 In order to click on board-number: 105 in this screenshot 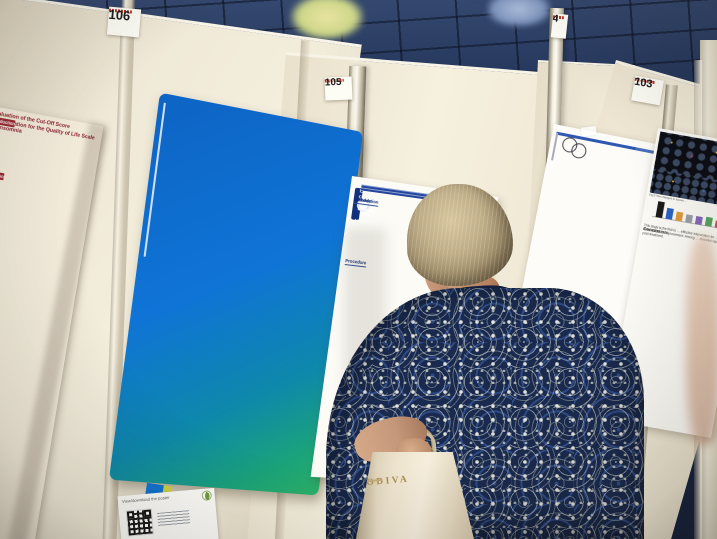, I will do `click(333, 82)`.